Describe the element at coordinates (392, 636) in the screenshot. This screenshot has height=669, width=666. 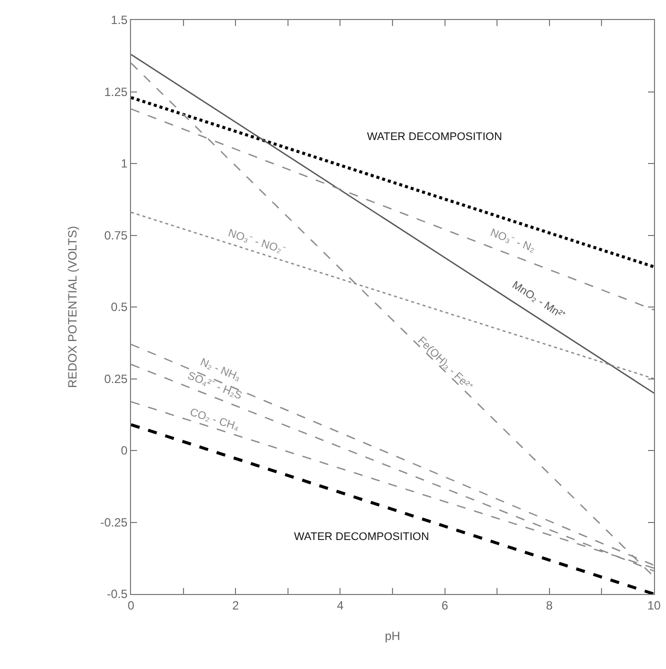
I see `x-axis-title: pH` at that location.